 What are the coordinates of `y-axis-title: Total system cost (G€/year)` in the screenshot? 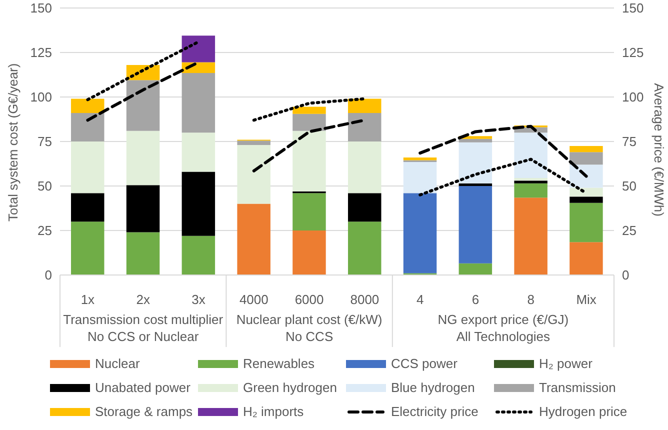 It's located at (13, 142).